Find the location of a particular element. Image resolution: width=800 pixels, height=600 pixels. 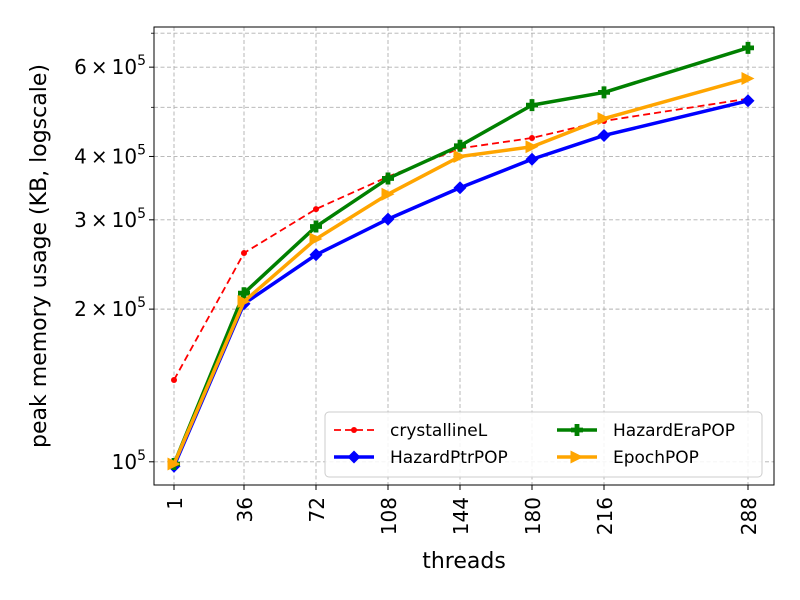

x-tick-label: 108 is located at coordinates (389, 516).